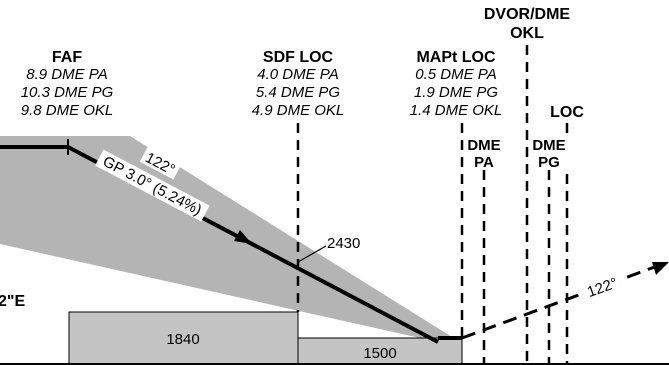 This screenshot has width=669, height=365. I want to click on missed-course: 122°, so click(602, 287).